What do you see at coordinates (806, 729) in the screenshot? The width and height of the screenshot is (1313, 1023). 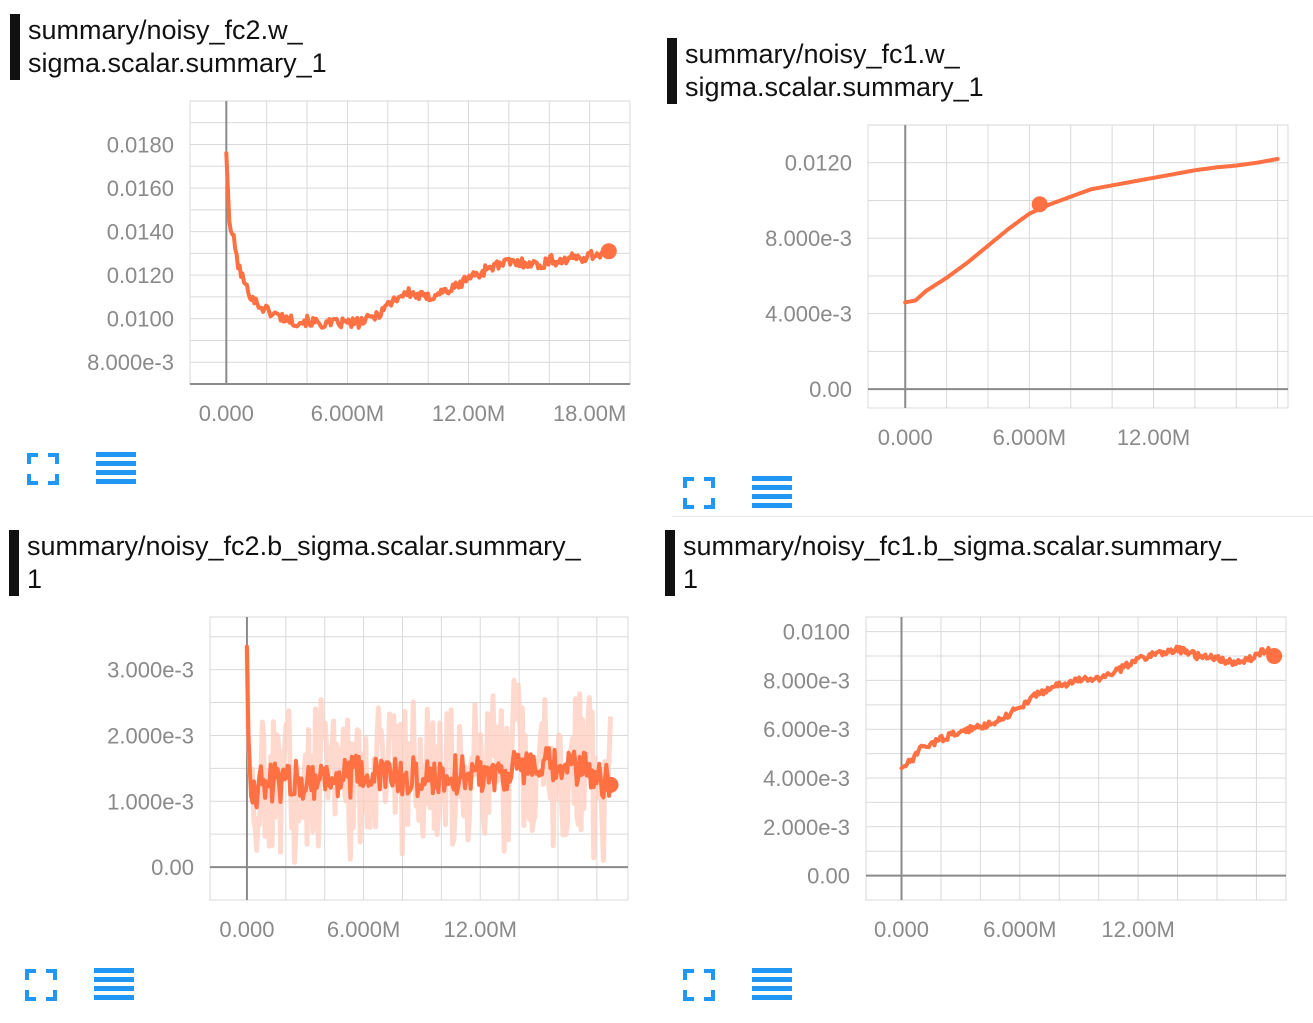 I see `y-tick-label: 6.000e-3` at bounding box center [806, 729].